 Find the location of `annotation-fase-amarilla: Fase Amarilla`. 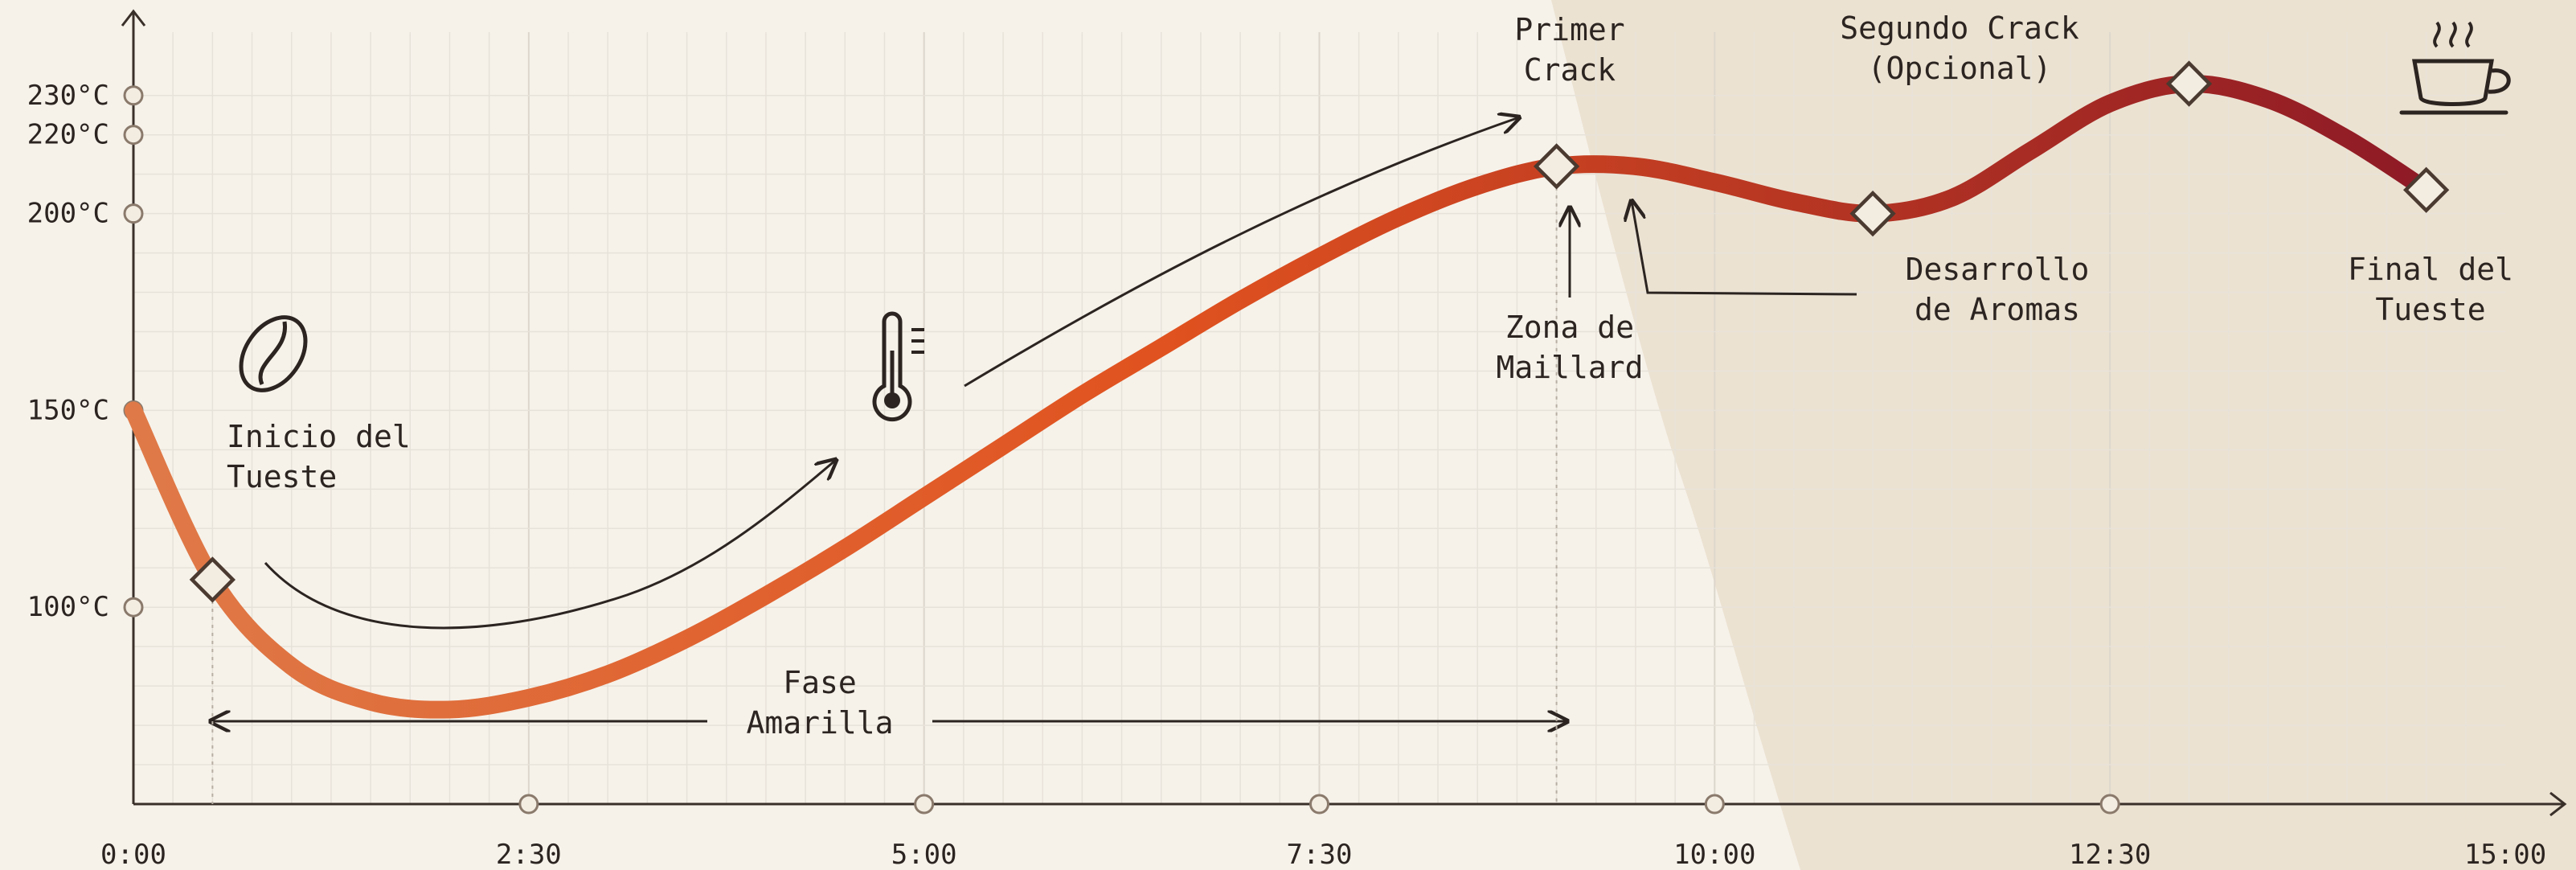

annotation-fase-amarilla: Fase Amarilla is located at coordinates (819, 703).